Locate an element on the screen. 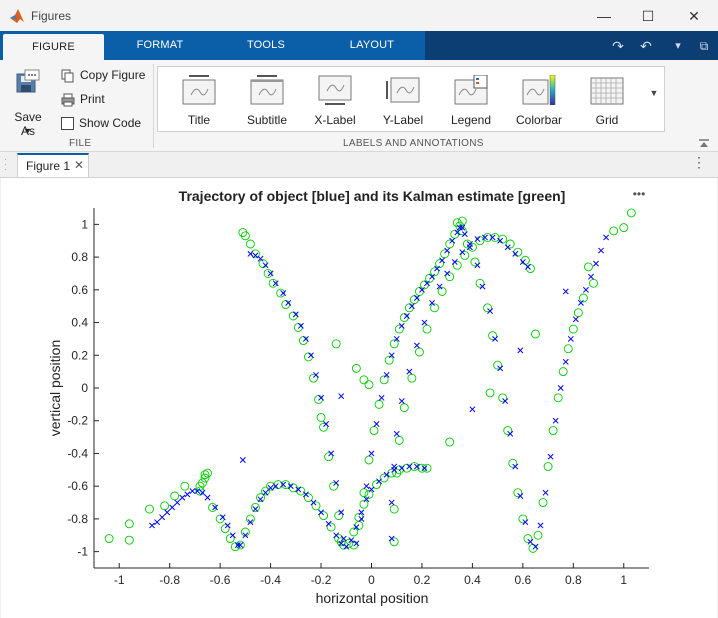  tab-tools: TOOLS is located at coordinates (266, 45).